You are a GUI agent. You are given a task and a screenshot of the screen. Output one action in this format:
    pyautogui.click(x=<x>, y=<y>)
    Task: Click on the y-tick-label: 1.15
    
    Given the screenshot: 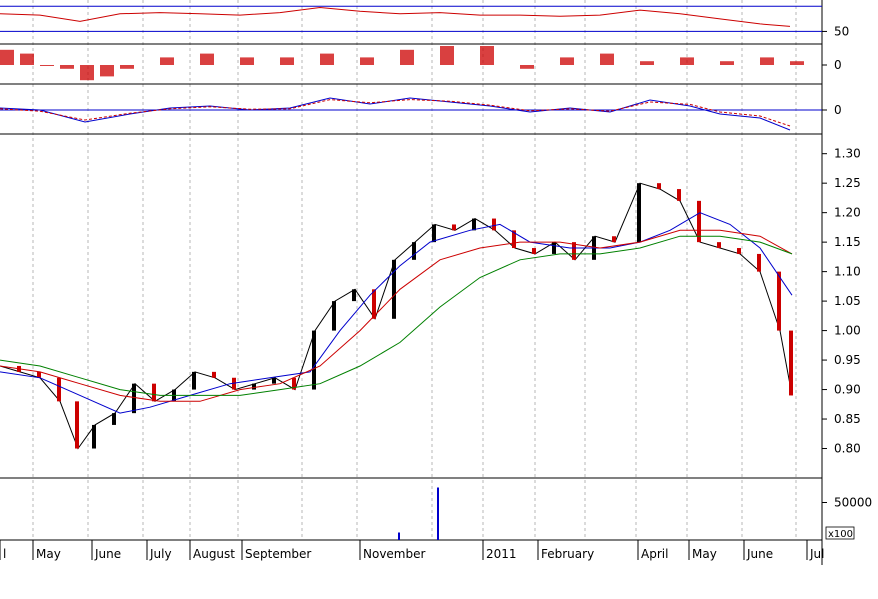 What is the action you would take?
    pyautogui.click(x=847, y=242)
    